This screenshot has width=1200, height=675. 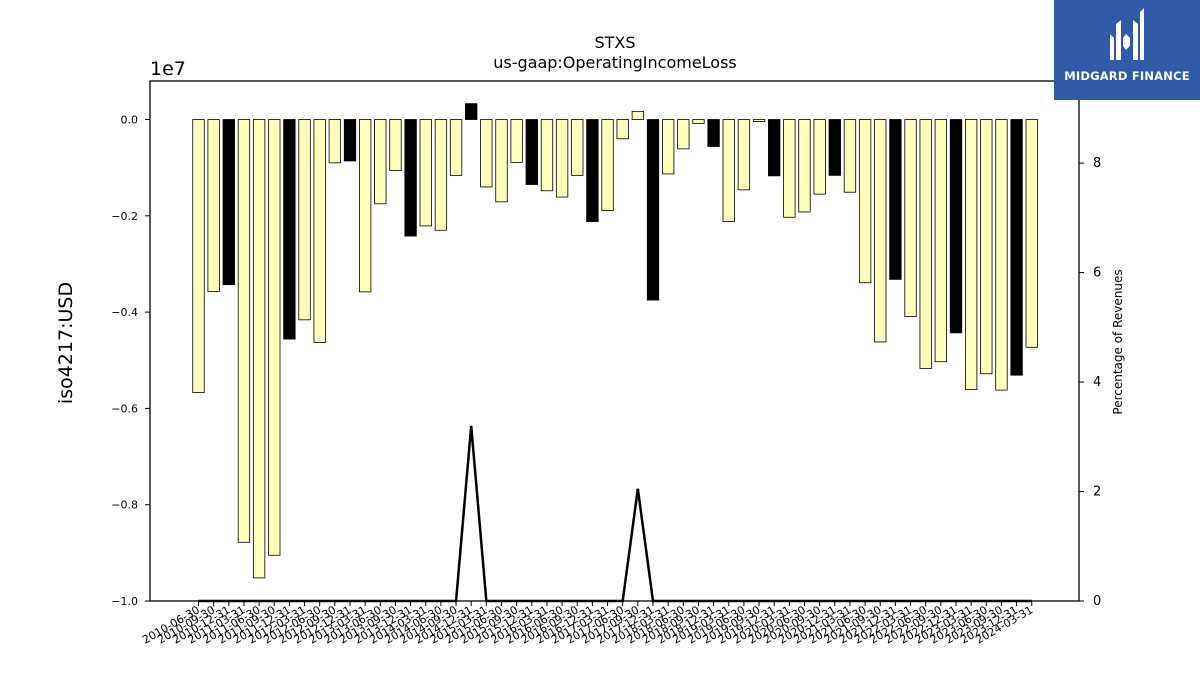 What do you see at coordinates (124, 312) in the screenshot?
I see `y-tick-label: −0.4` at bounding box center [124, 312].